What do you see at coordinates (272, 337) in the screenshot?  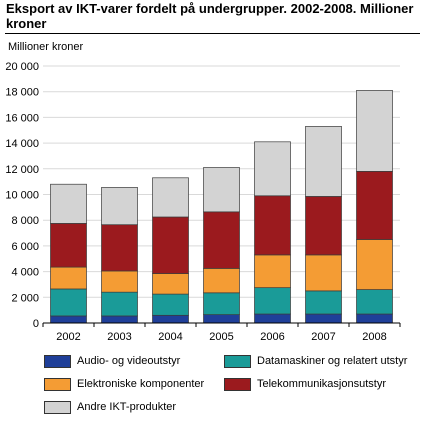 I see `x-tick-label: 2006` at bounding box center [272, 337].